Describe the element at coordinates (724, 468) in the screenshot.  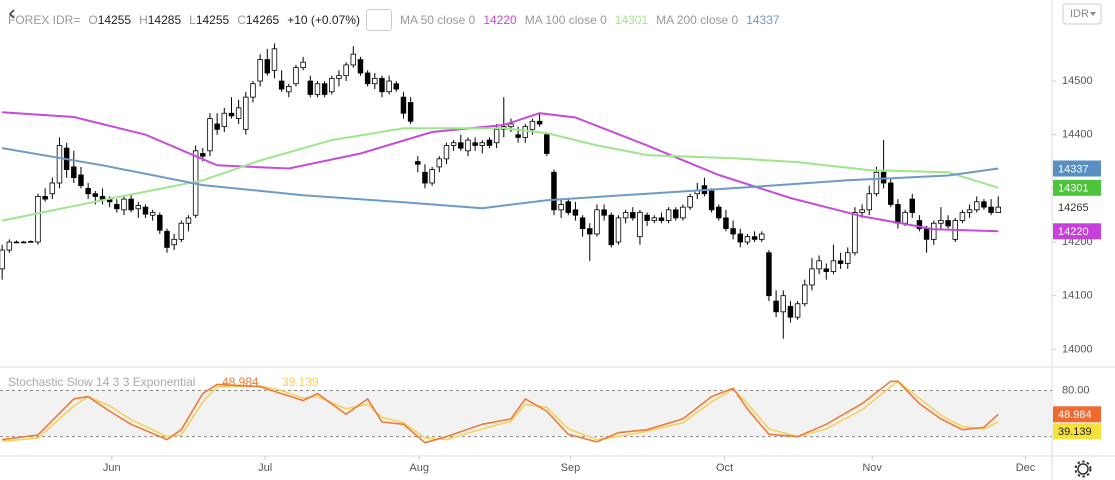
I see `x-tick-label: Oct` at that location.